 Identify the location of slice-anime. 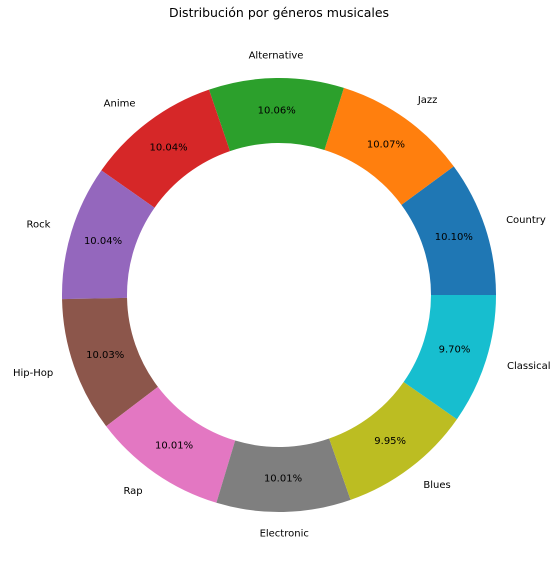
(165, 148).